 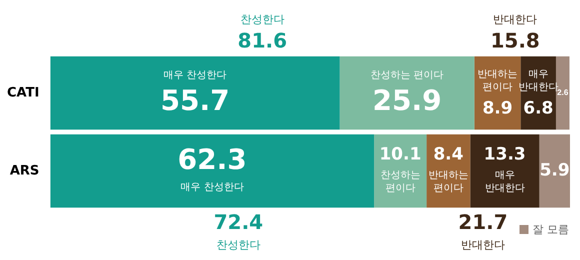 I want to click on text: 반대하는 편이다, so click(x=498, y=81).